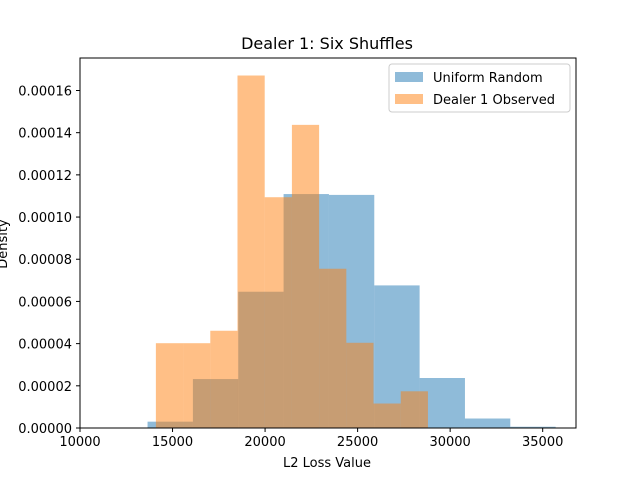 Image resolution: width=640 pixels, height=480 pixels. Describe the element at coordinates (45, 218) in the screenshot. I see `y-tick-label: 0.00010` at that location.